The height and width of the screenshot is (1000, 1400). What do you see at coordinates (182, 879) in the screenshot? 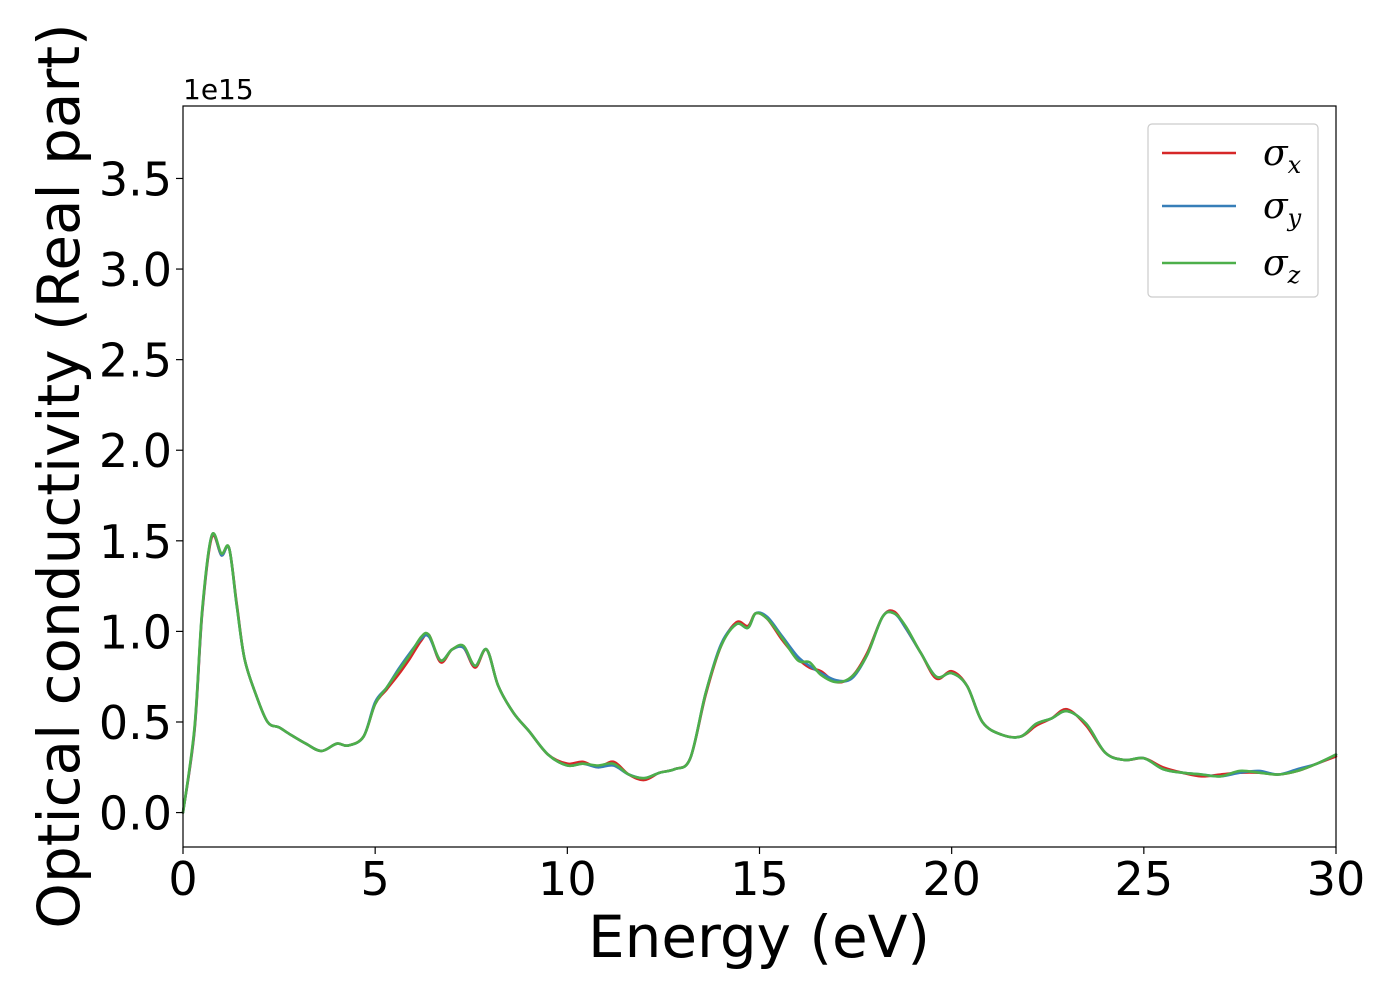
I see `x-tick-label: 0` at bounding box center [182, 879].